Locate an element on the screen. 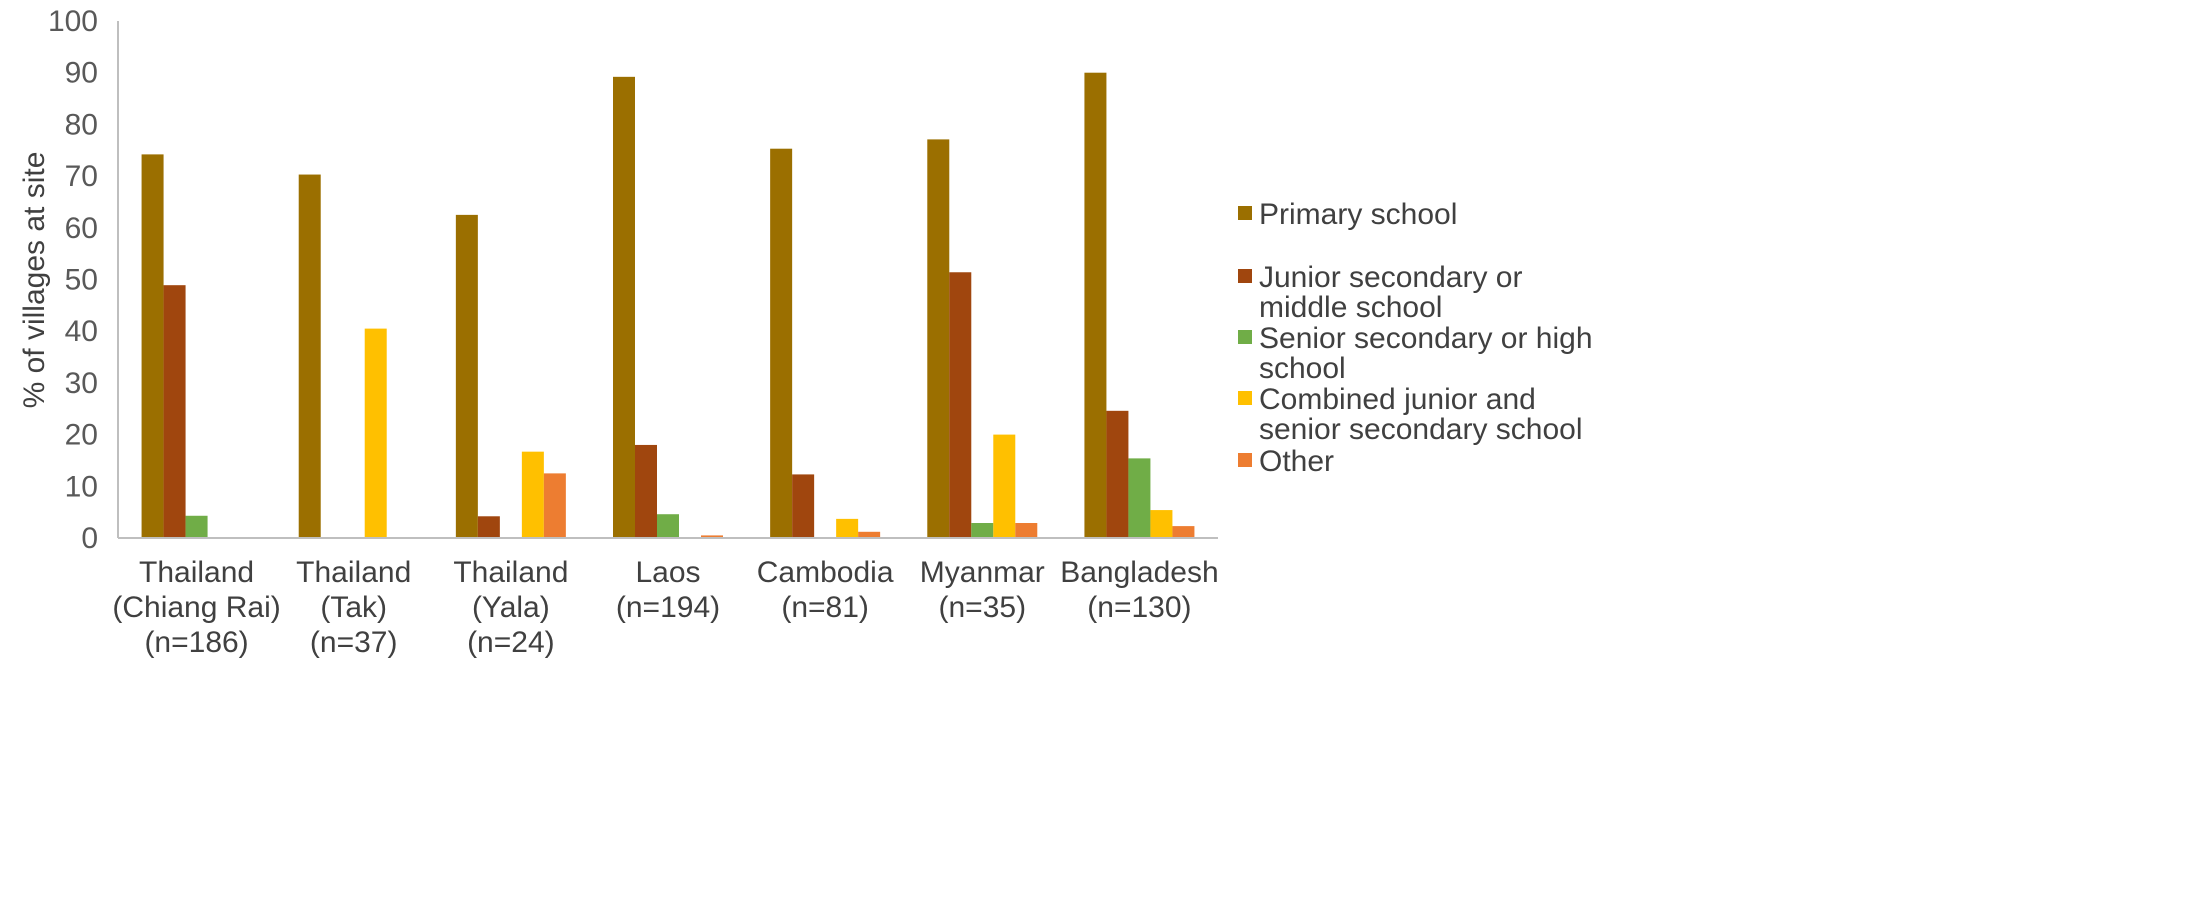  y-tick-label: 50 is located at coordinates (81, 280).